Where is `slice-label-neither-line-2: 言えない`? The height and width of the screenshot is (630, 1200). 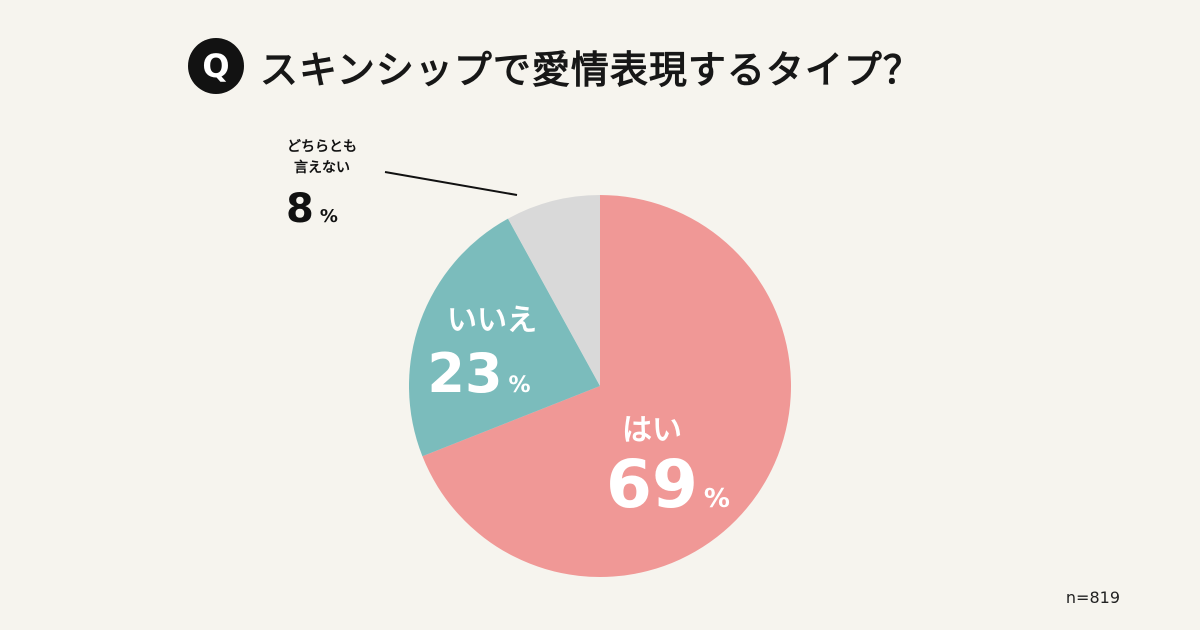
slice-label-neither-line-2: 言えない is located at coordinates (322, 167).